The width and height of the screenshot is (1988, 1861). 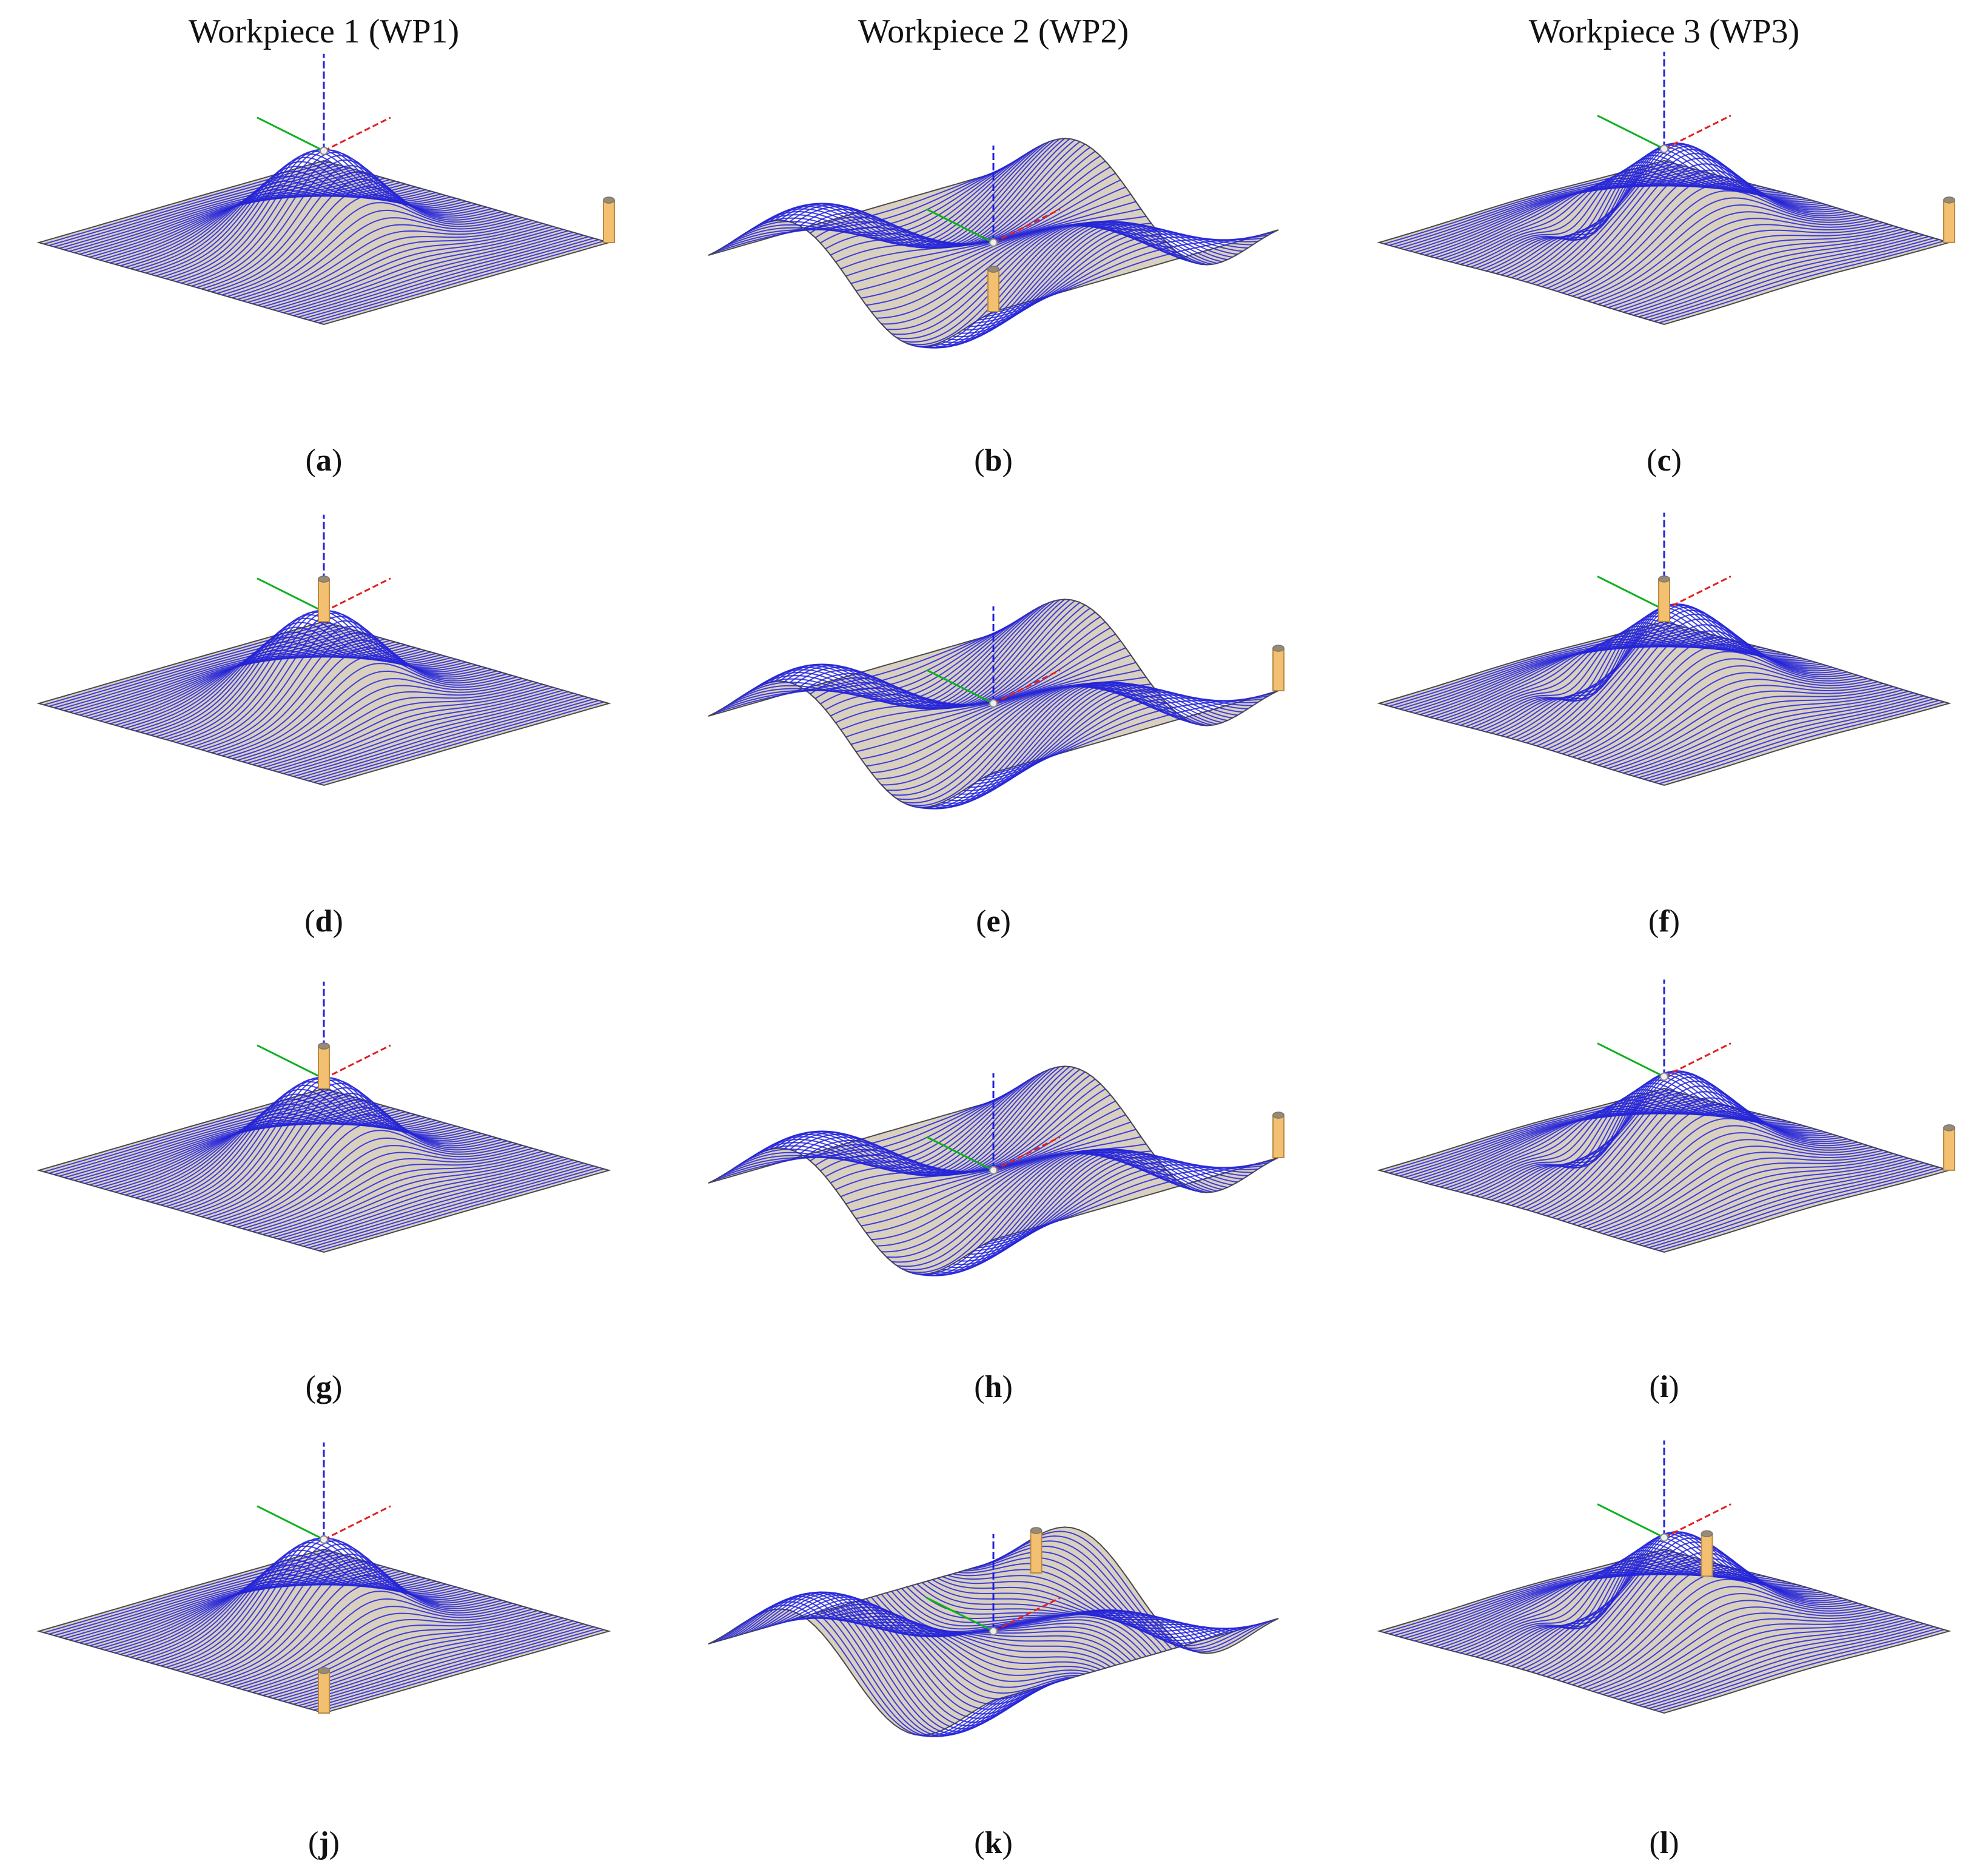 I want to click on surface-c, so click(x=1664, y=242).